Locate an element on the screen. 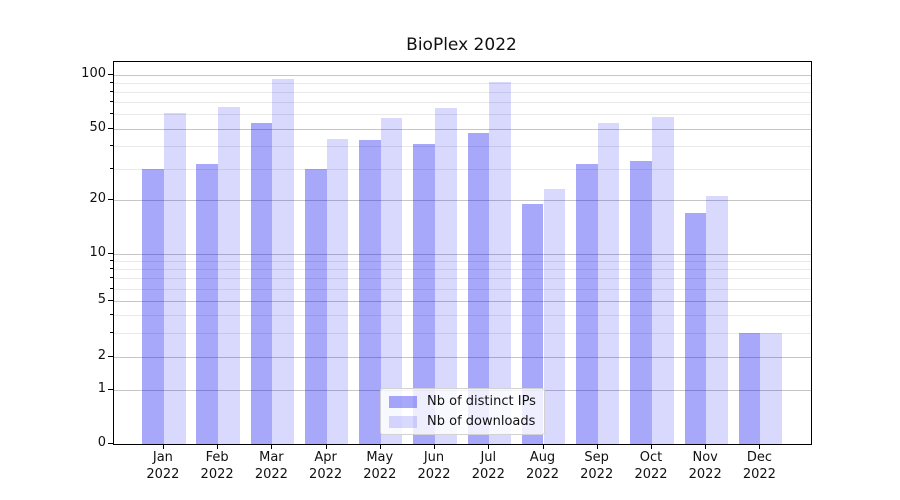 The width and height of the screenshot is (900, 500). y-tick-label-50: 50 is located at coordinates (97, 127).